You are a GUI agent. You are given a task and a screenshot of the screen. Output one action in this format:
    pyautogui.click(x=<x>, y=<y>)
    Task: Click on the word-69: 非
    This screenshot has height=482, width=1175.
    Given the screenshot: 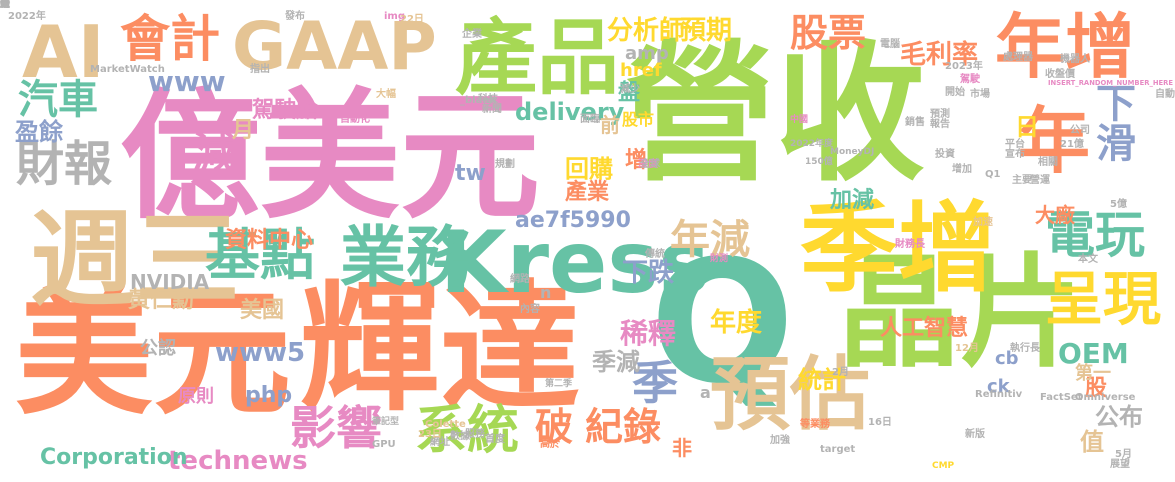 What is the action you would take?
    pyautogui.click(x=682, y=448)
    